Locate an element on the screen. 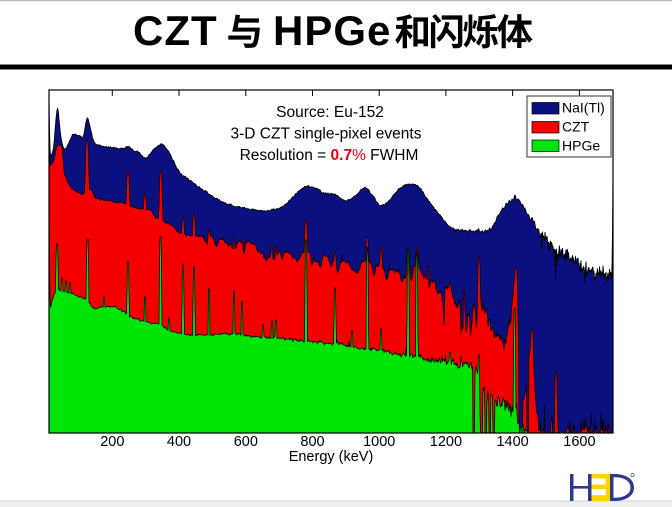  svg-text: Source: Eu-152 is located at coordinates (330, 112).